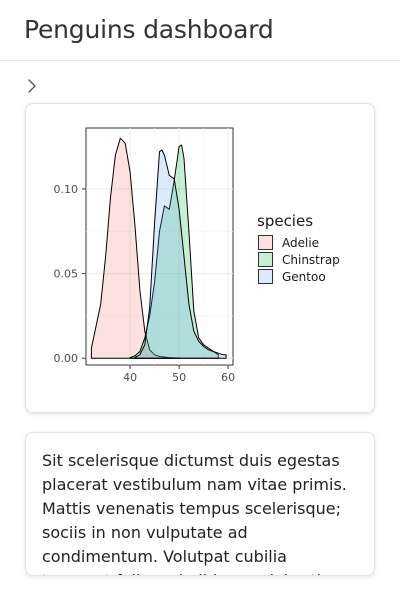 The image size is (400, 600). Describe the element at coordinates (174, 251) in the screenshot. I see `density-area-chinstrap` at that location.